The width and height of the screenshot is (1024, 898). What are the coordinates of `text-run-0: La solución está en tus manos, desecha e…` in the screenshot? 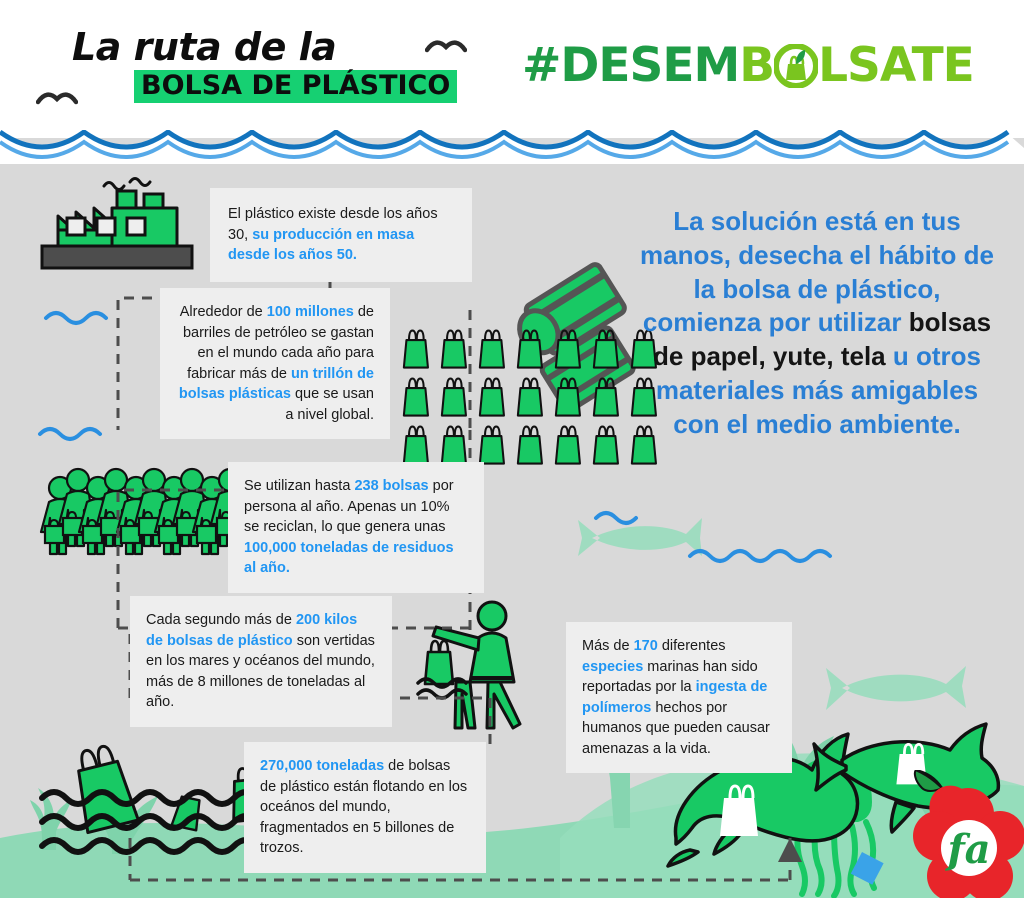 It's located at (817, 272).